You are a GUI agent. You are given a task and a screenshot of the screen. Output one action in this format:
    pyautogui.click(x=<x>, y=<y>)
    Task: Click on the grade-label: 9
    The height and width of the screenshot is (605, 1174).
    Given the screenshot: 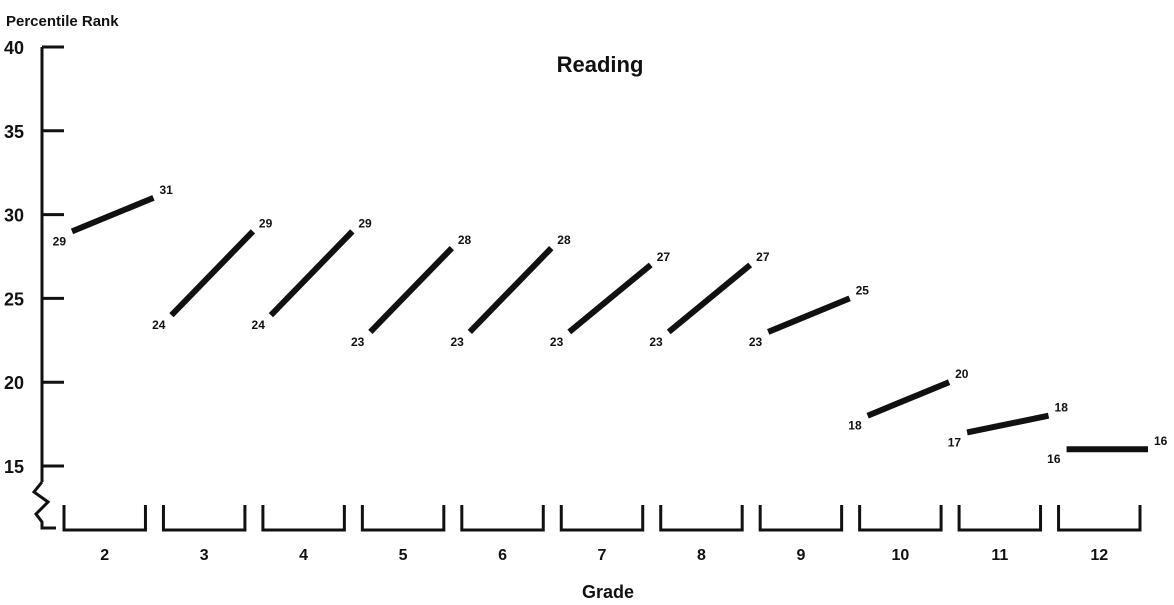 What is the action you would take?
    pyautogui.click(x=800, y=555)
    